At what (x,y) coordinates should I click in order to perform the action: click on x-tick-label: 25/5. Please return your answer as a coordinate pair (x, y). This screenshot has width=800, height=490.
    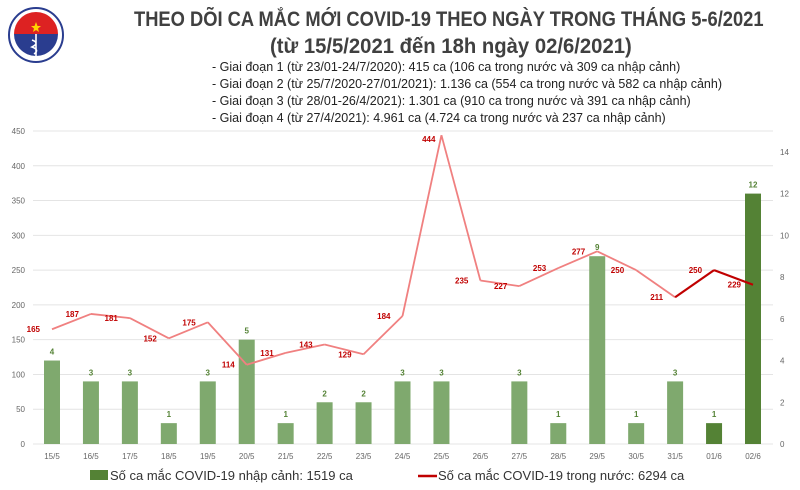
    Looking at the image, I should click on (442, 456).